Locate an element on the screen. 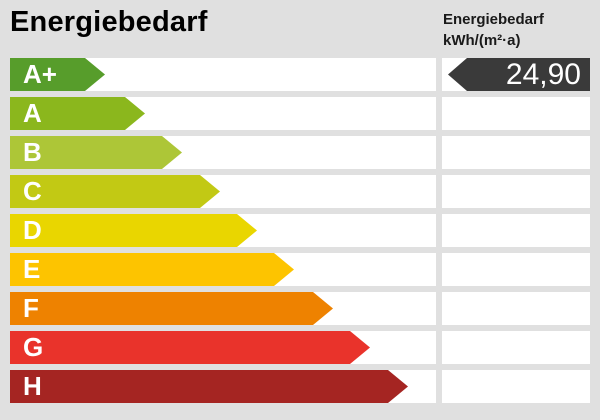 The image size is (600, 420). scale-row: A is located at coordinates (300, 113).